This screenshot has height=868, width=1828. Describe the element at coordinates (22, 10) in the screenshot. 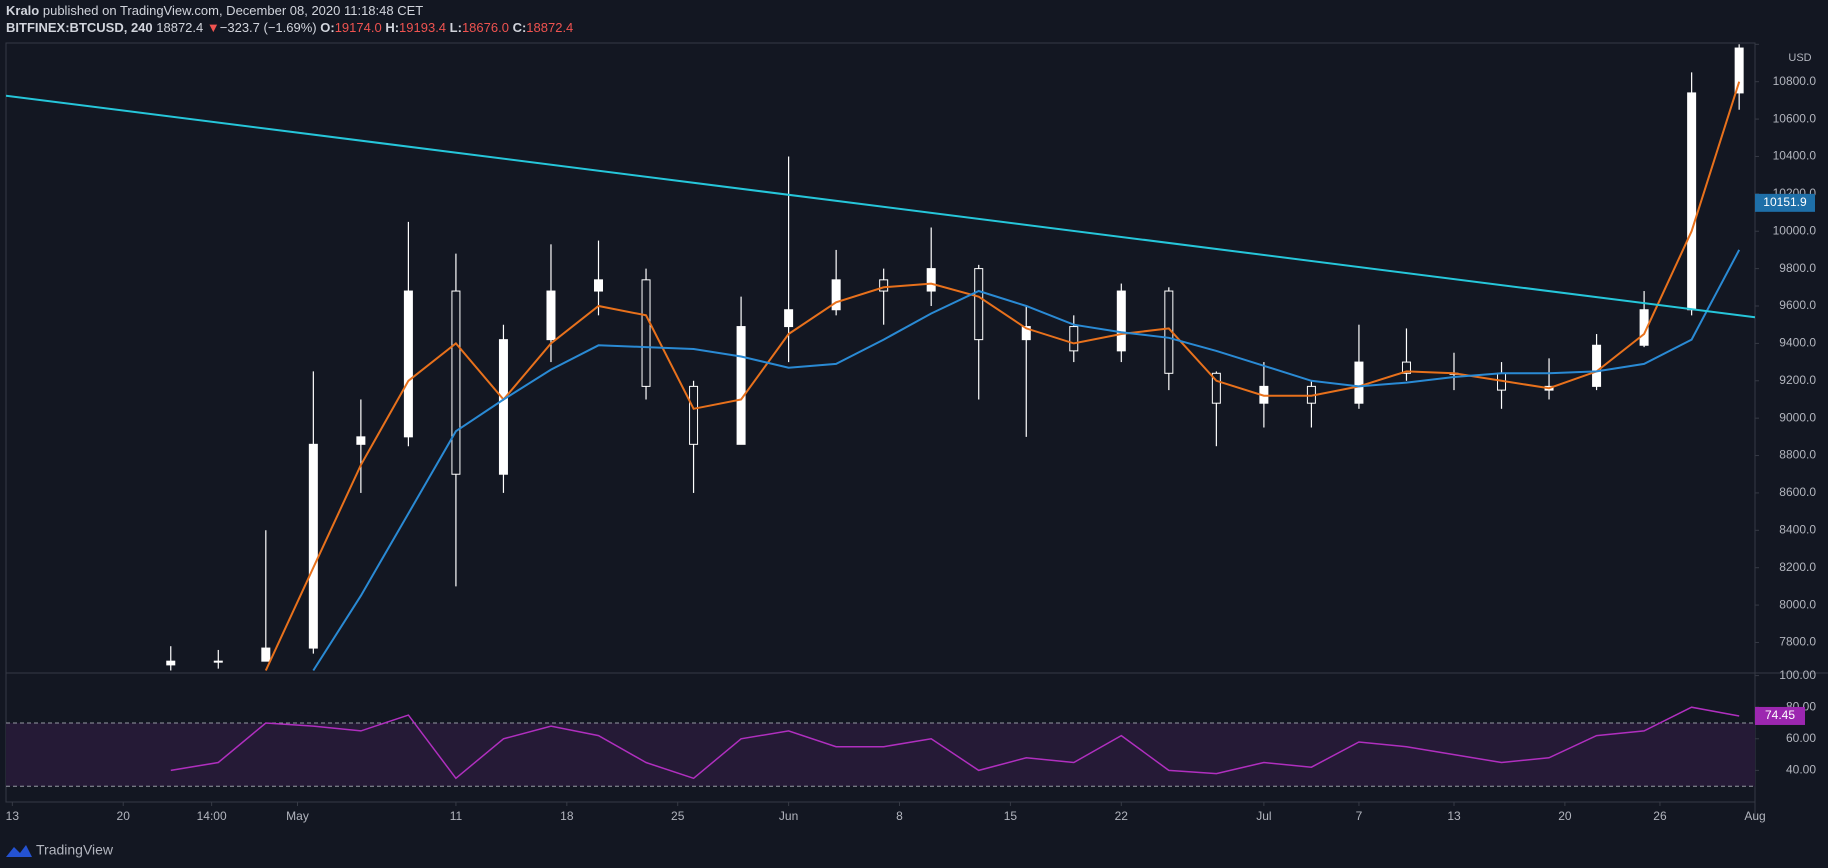

I see `author: Kralo` at that location.